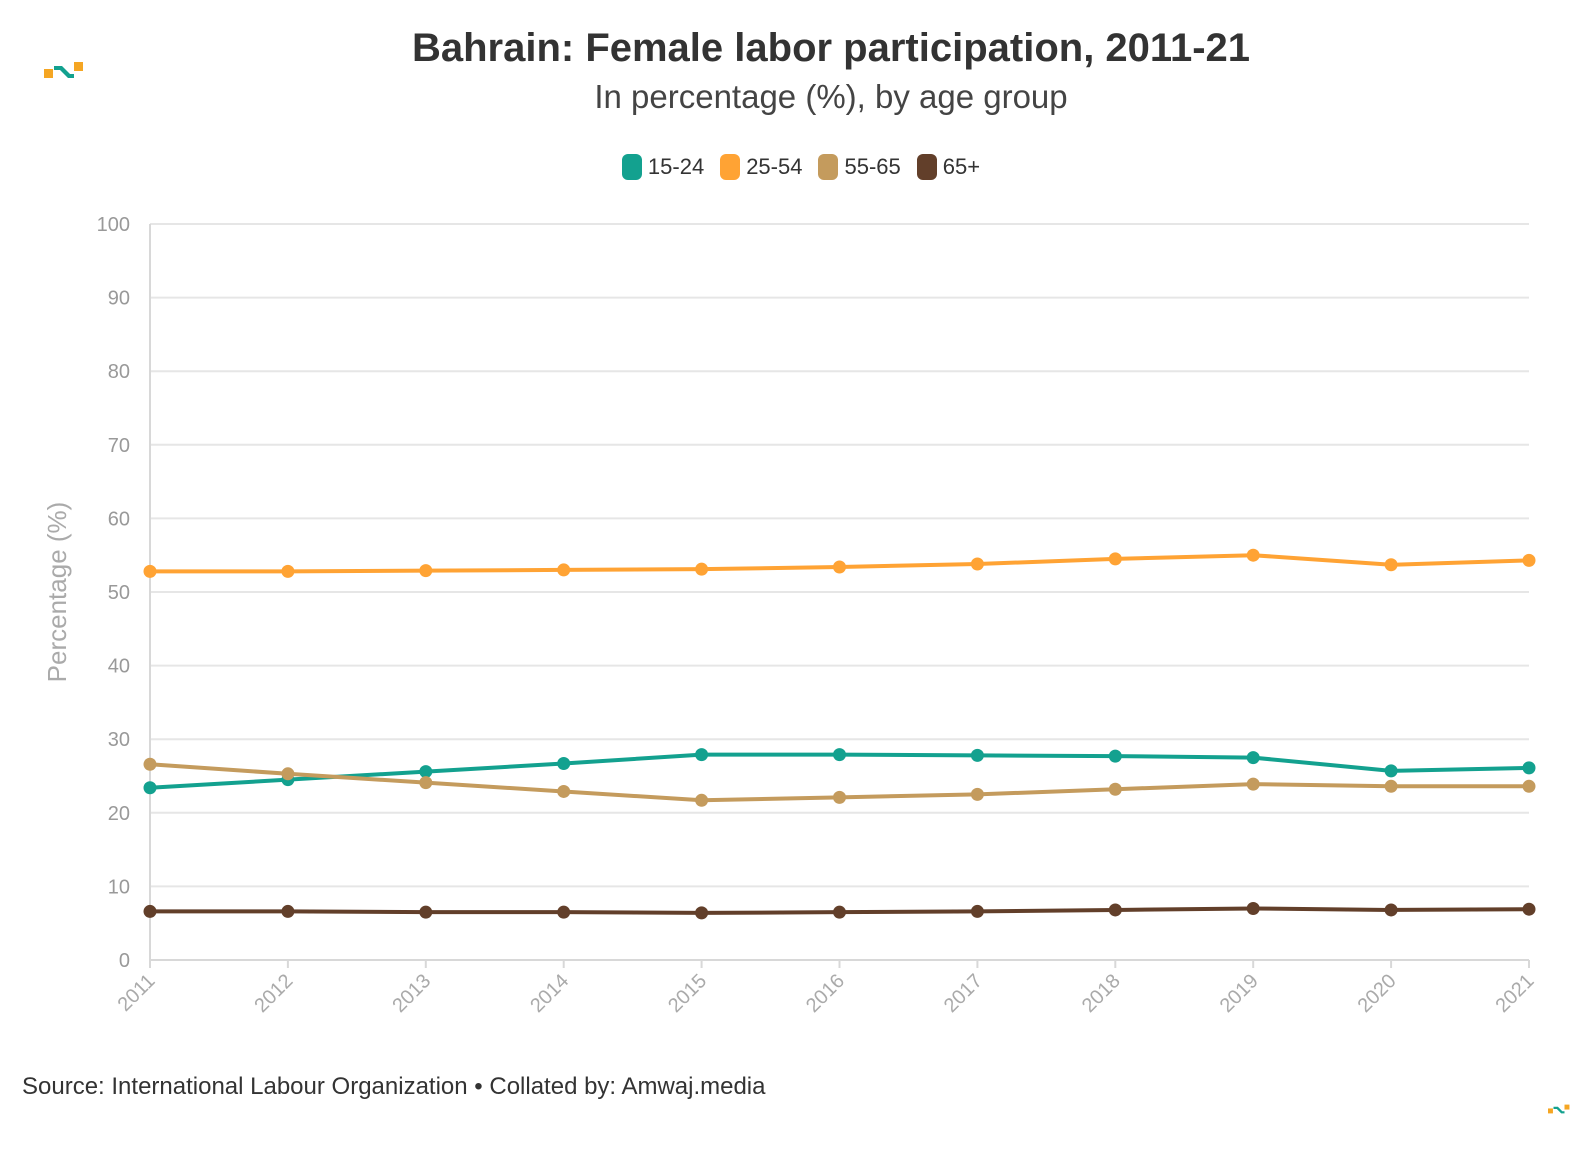 This screenshot has height=1150, width=1592. Describe the element at coordinates (1559, 1109) in the screenshot. I see `amwaj-small-logo-icon` at that location.